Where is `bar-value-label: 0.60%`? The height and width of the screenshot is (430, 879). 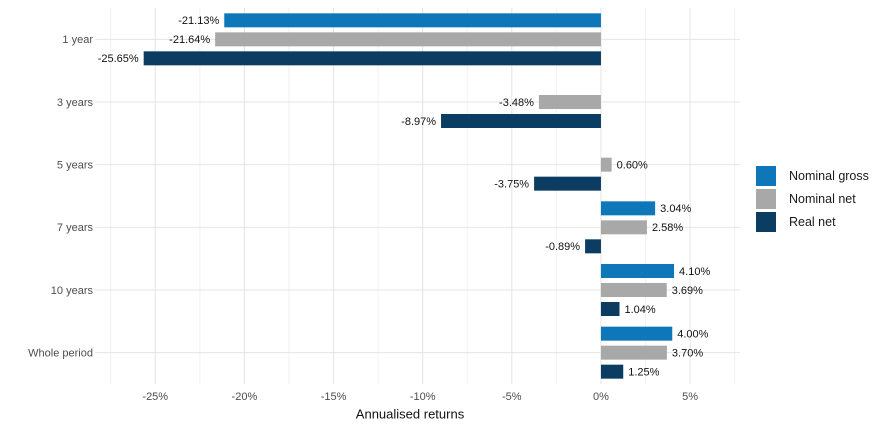
bar-value-label: 0.60% is located at coordinates (632, 166).